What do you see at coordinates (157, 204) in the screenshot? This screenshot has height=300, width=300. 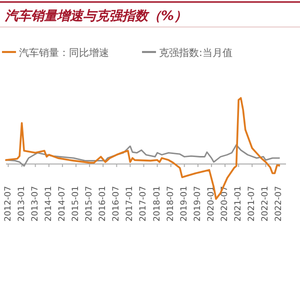 I see `x-tick-label: 2018-01` at bounding box center [157, 204].